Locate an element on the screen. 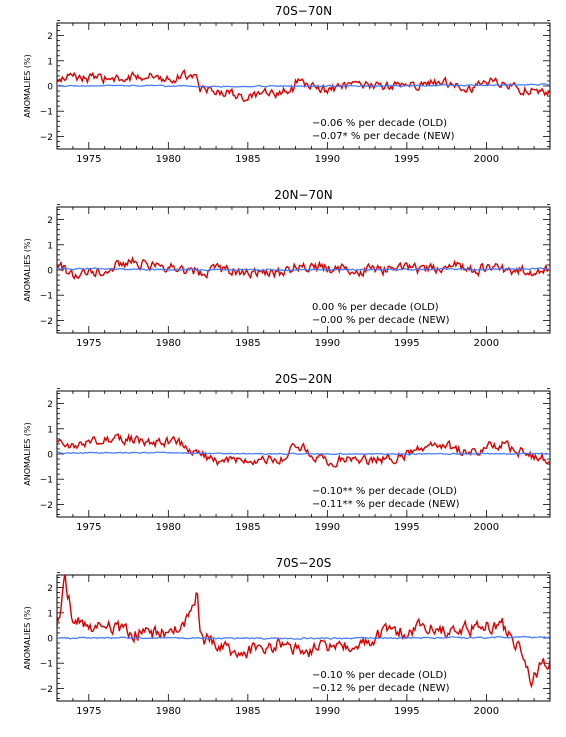 The width and height of the screenshot is (566, 737). trend-annotation: −0.00 % per decade (NEW) is located at coordinates (381, 320).